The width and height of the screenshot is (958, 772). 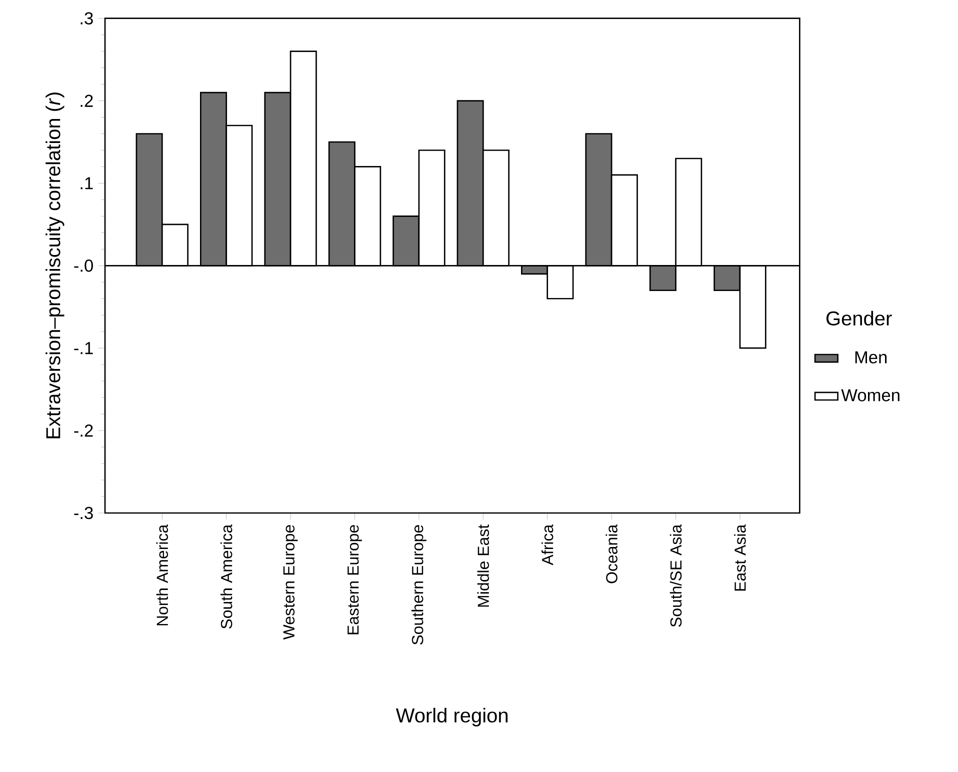 I want to click on y-tick-label: -.1, so click(x=83, y=348).